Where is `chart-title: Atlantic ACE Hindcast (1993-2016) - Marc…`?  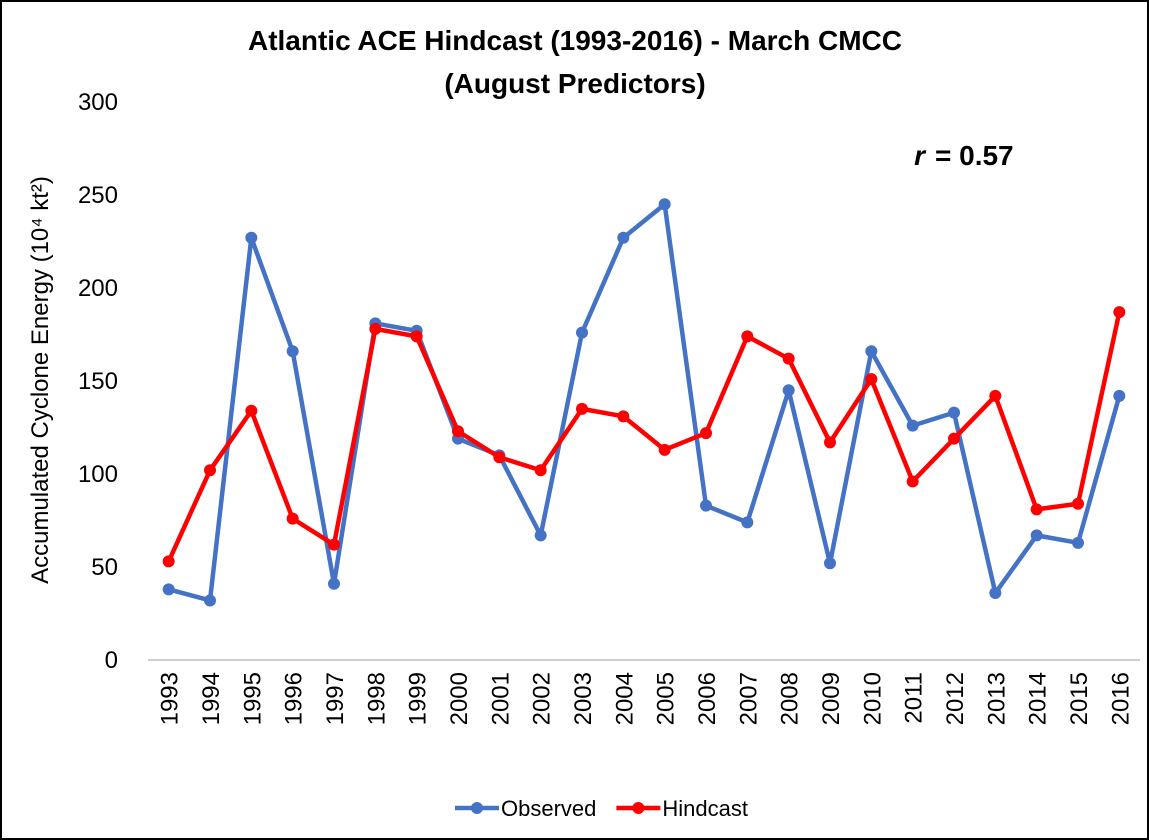 chart-title: Atlantic ACE Hindcast (1993-2016) - Marc… is located at coordinates (575, 40).